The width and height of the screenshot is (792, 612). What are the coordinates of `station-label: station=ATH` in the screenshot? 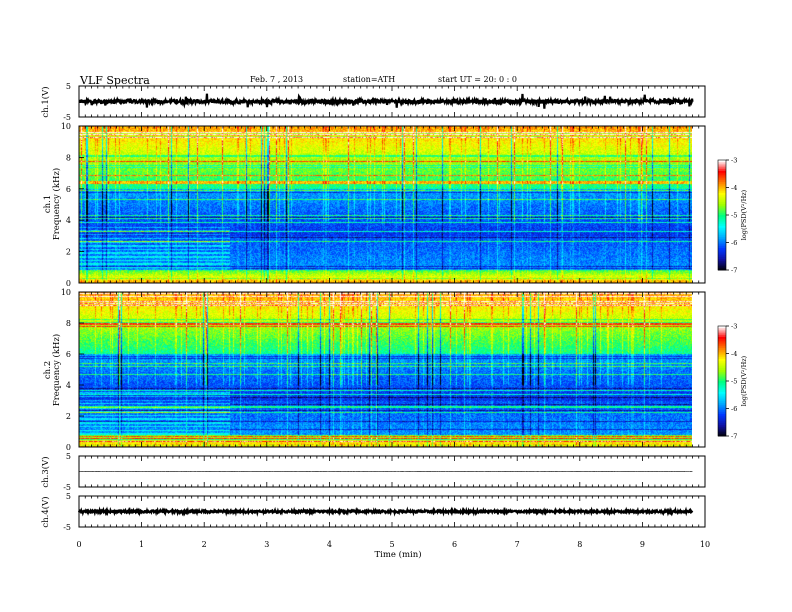 It's located at (369, 79).